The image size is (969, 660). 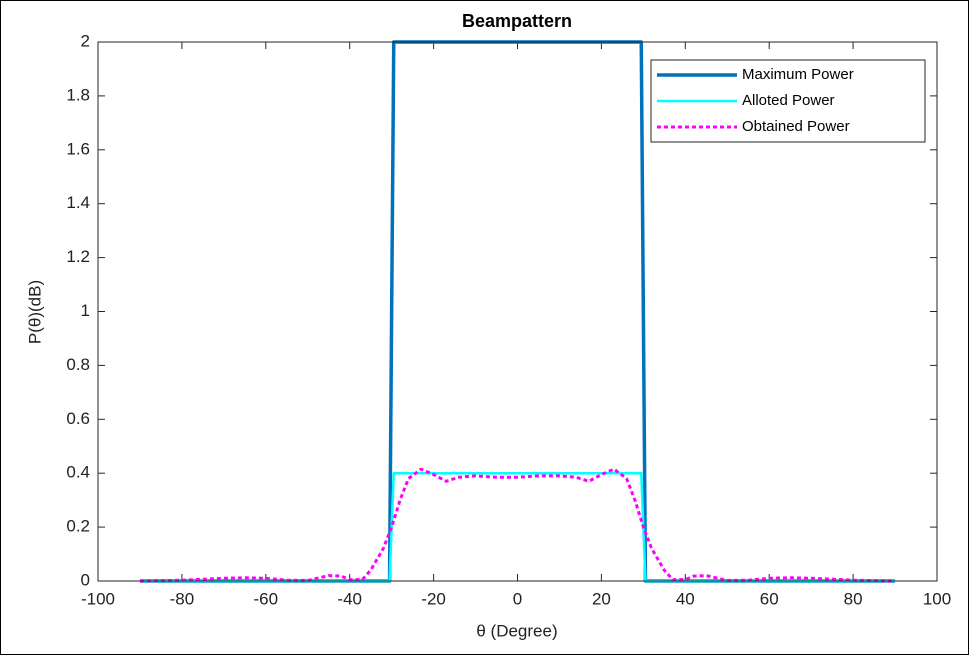 What do you see at coordinates (98, 598) in the screenshot?
I see `x-tick-label: -100` at bounding box center [98, 598].